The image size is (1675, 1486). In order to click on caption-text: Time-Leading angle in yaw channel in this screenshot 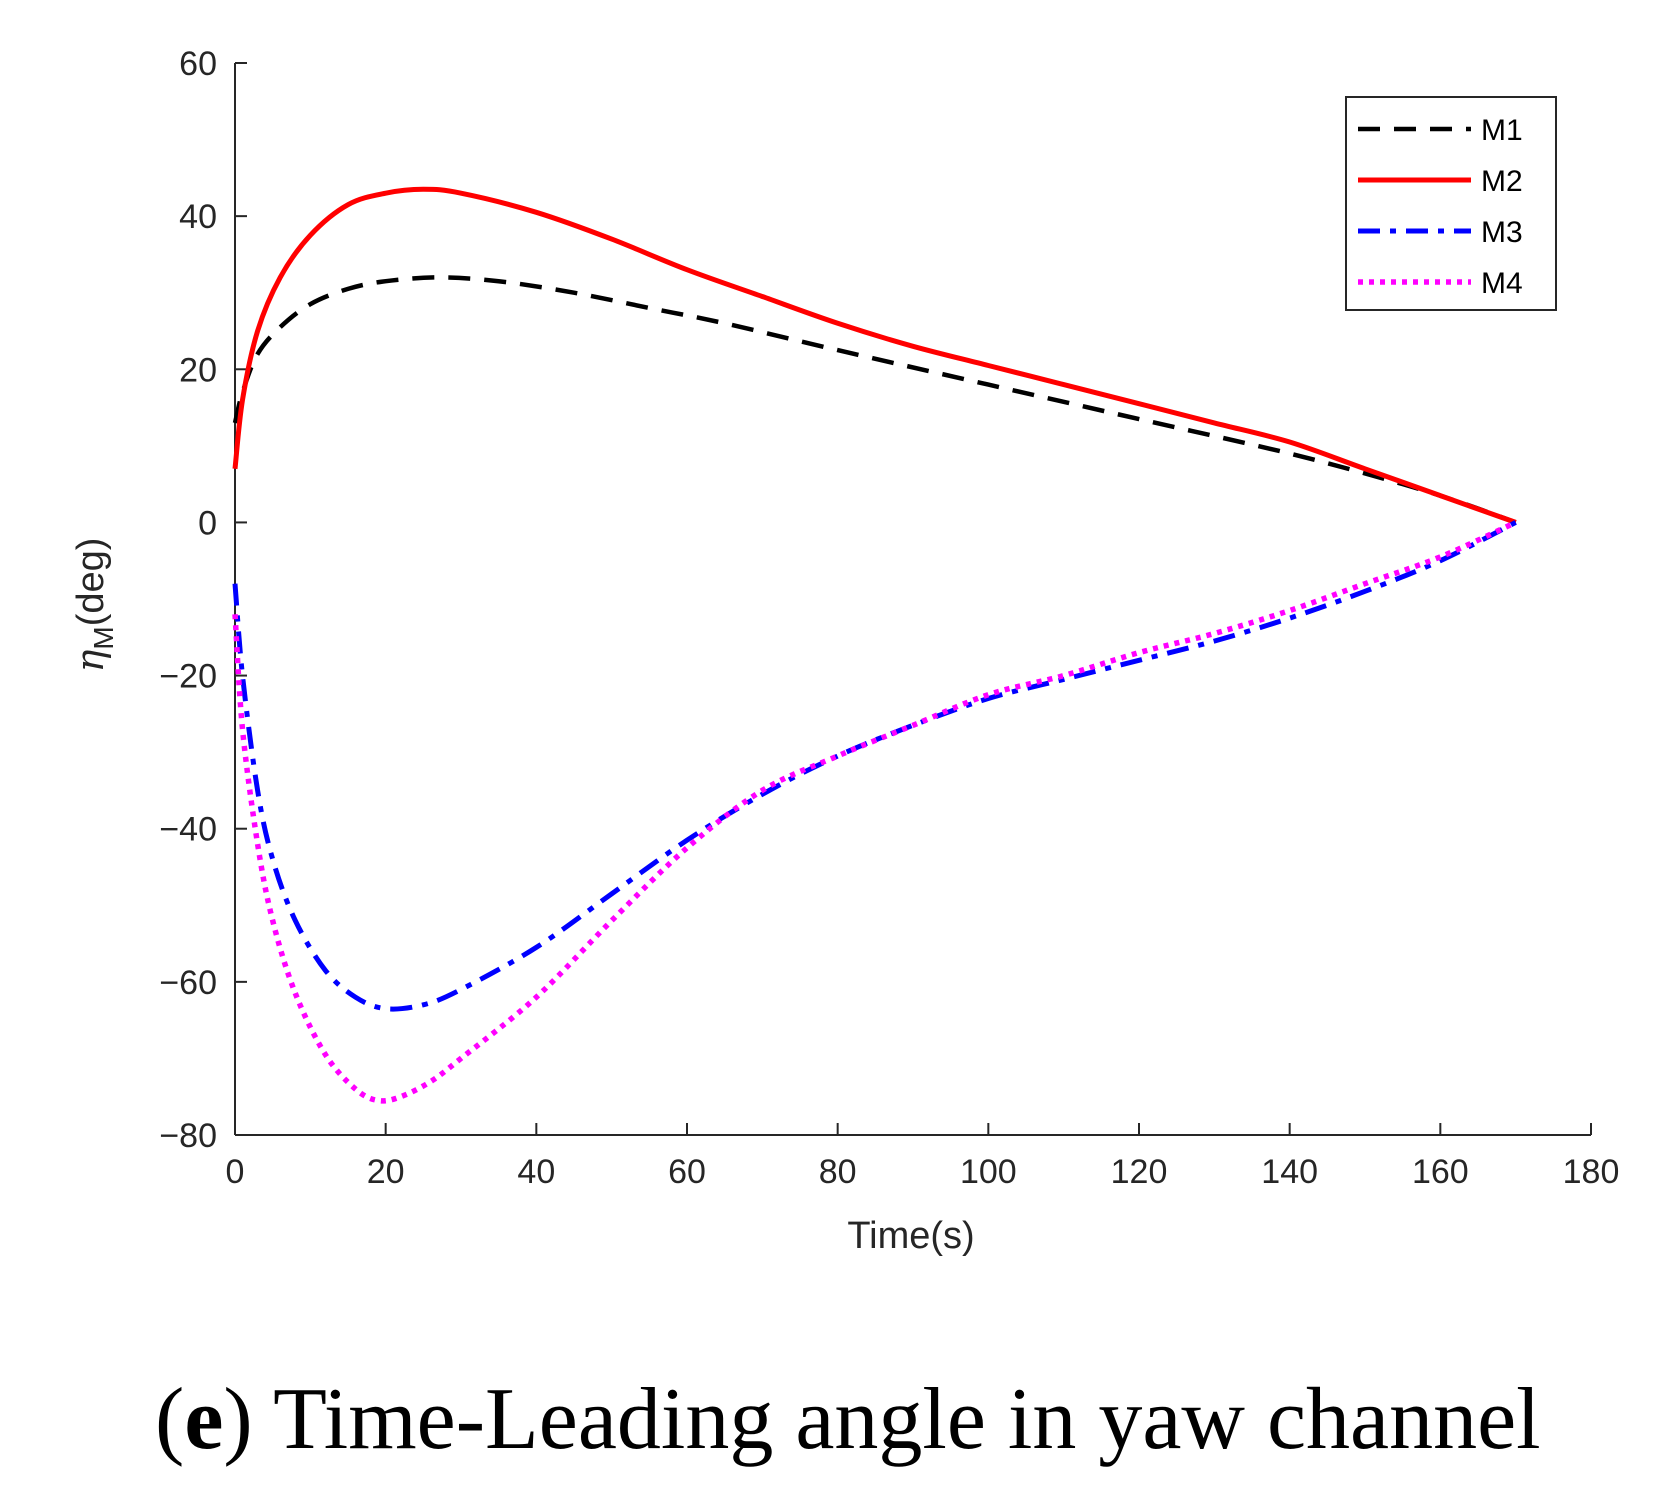, I will do `click(897, 1419)`.